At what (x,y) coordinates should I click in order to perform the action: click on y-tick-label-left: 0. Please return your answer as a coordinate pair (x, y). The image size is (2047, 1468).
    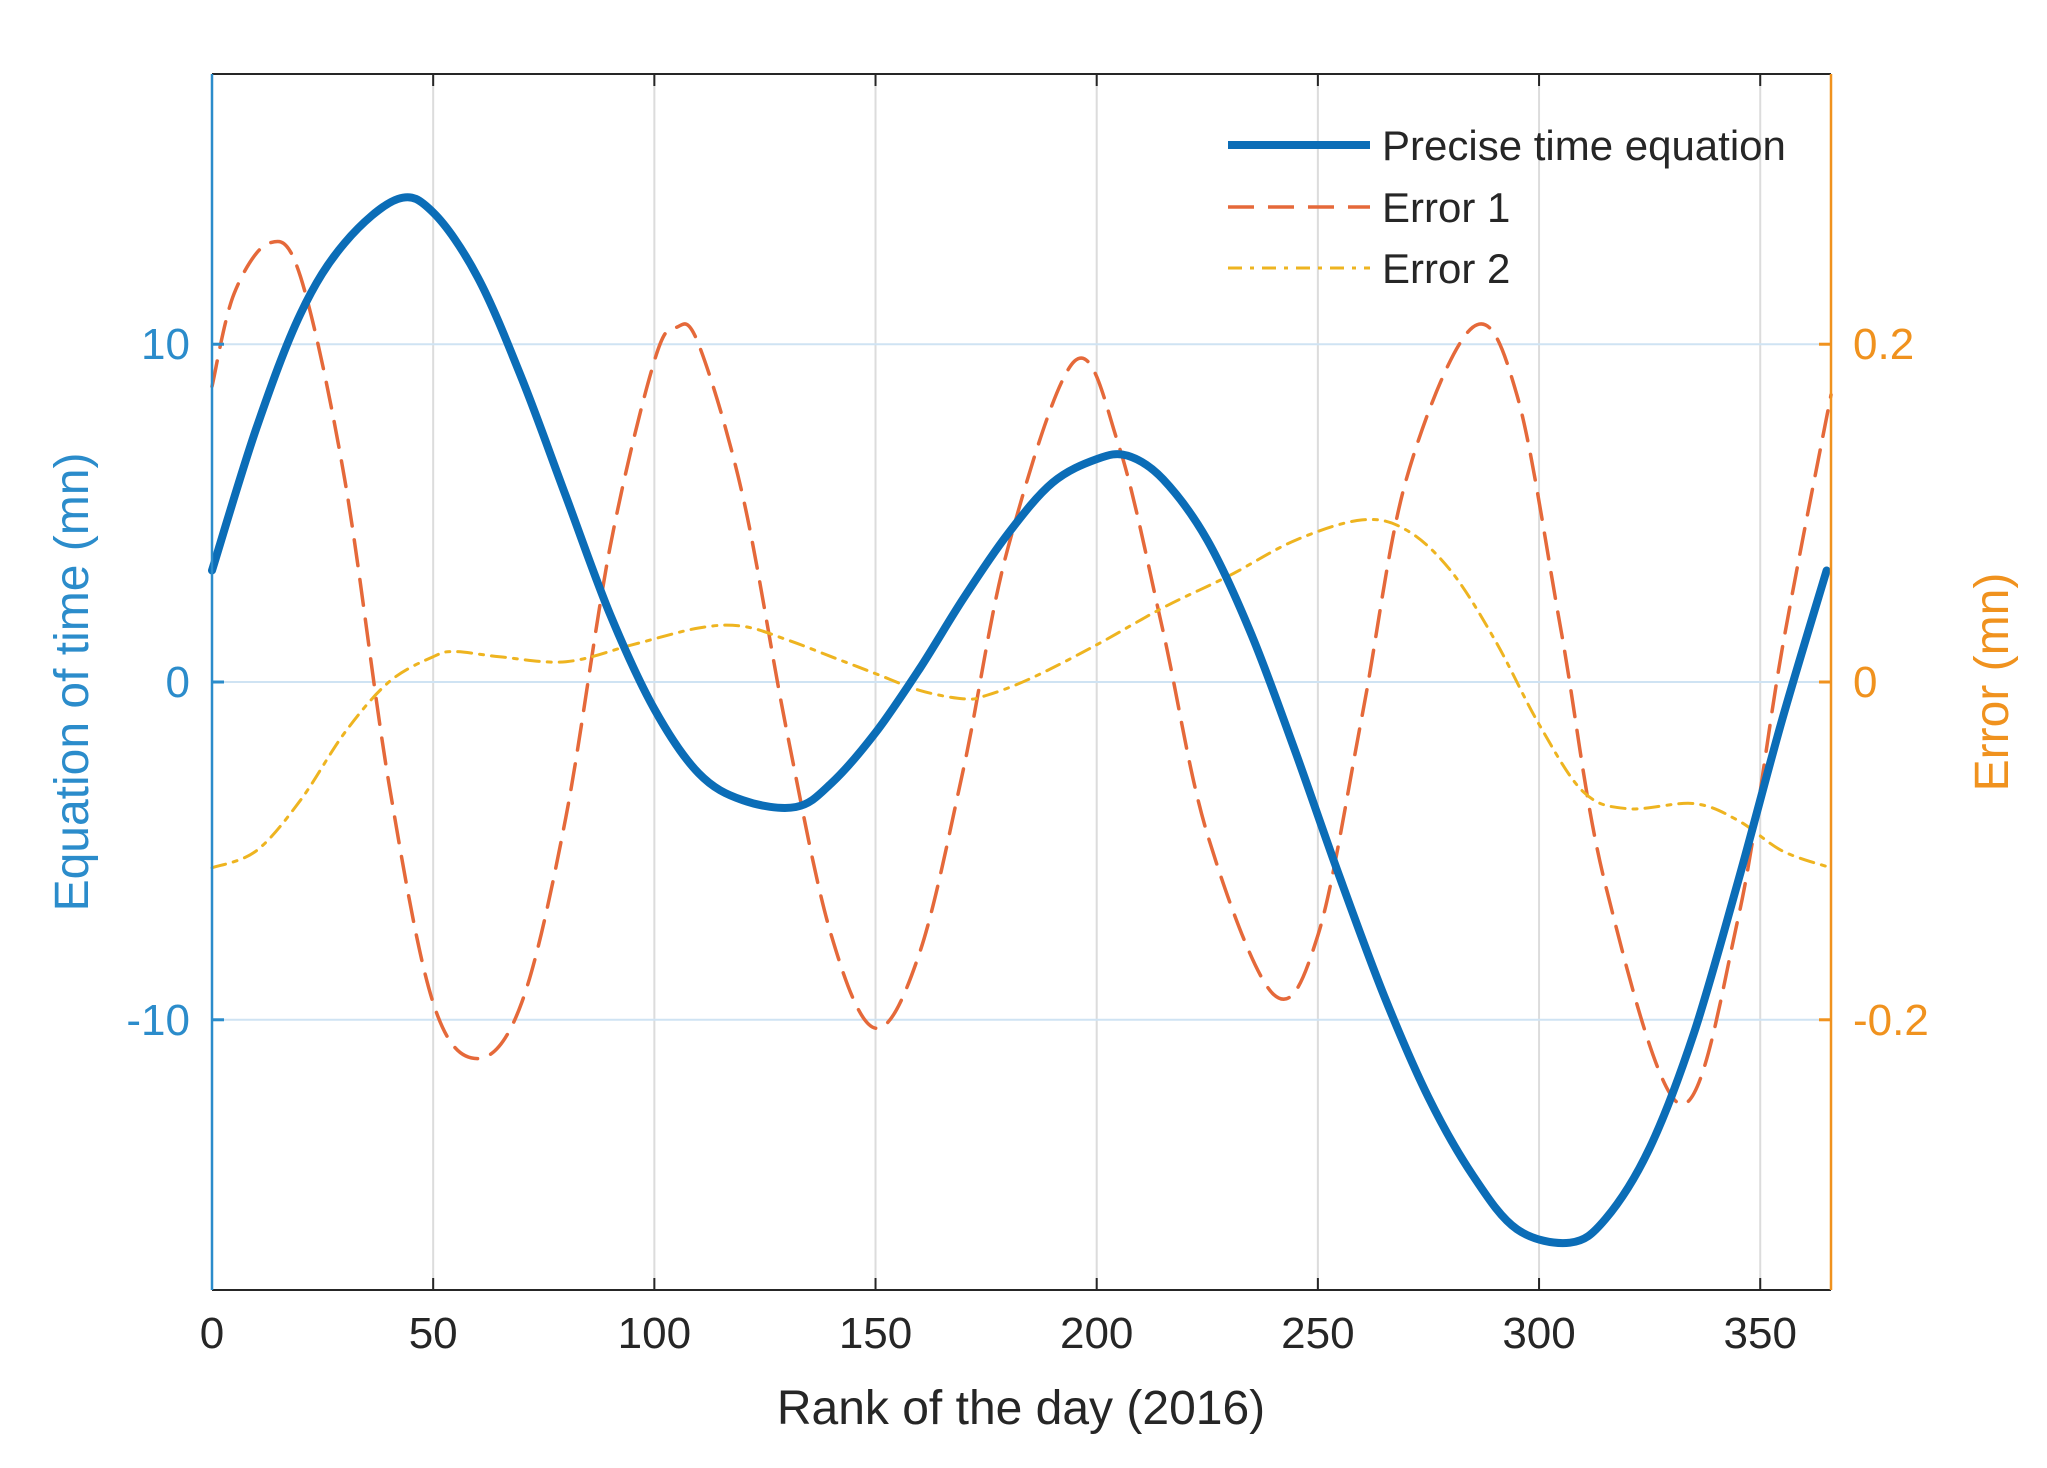
    Looking at the image, I should click on (178, 682).